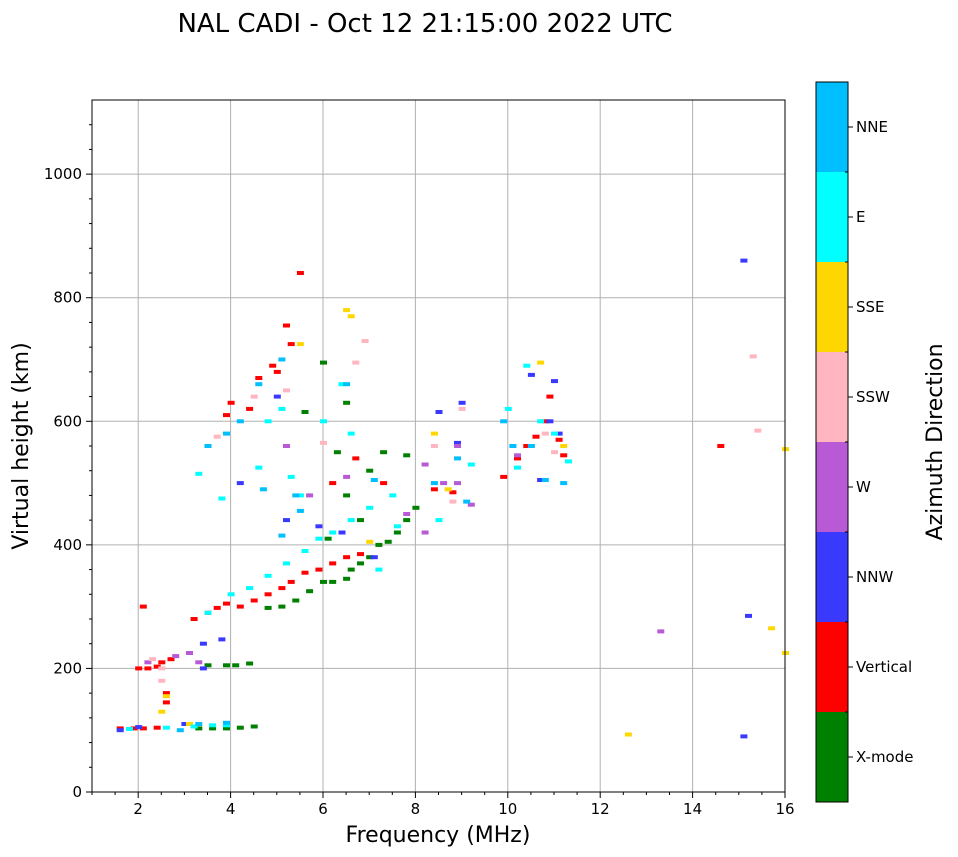 The image size is (958, 857). I want to click on colorbar-tick-label: E, so click(860, 217).